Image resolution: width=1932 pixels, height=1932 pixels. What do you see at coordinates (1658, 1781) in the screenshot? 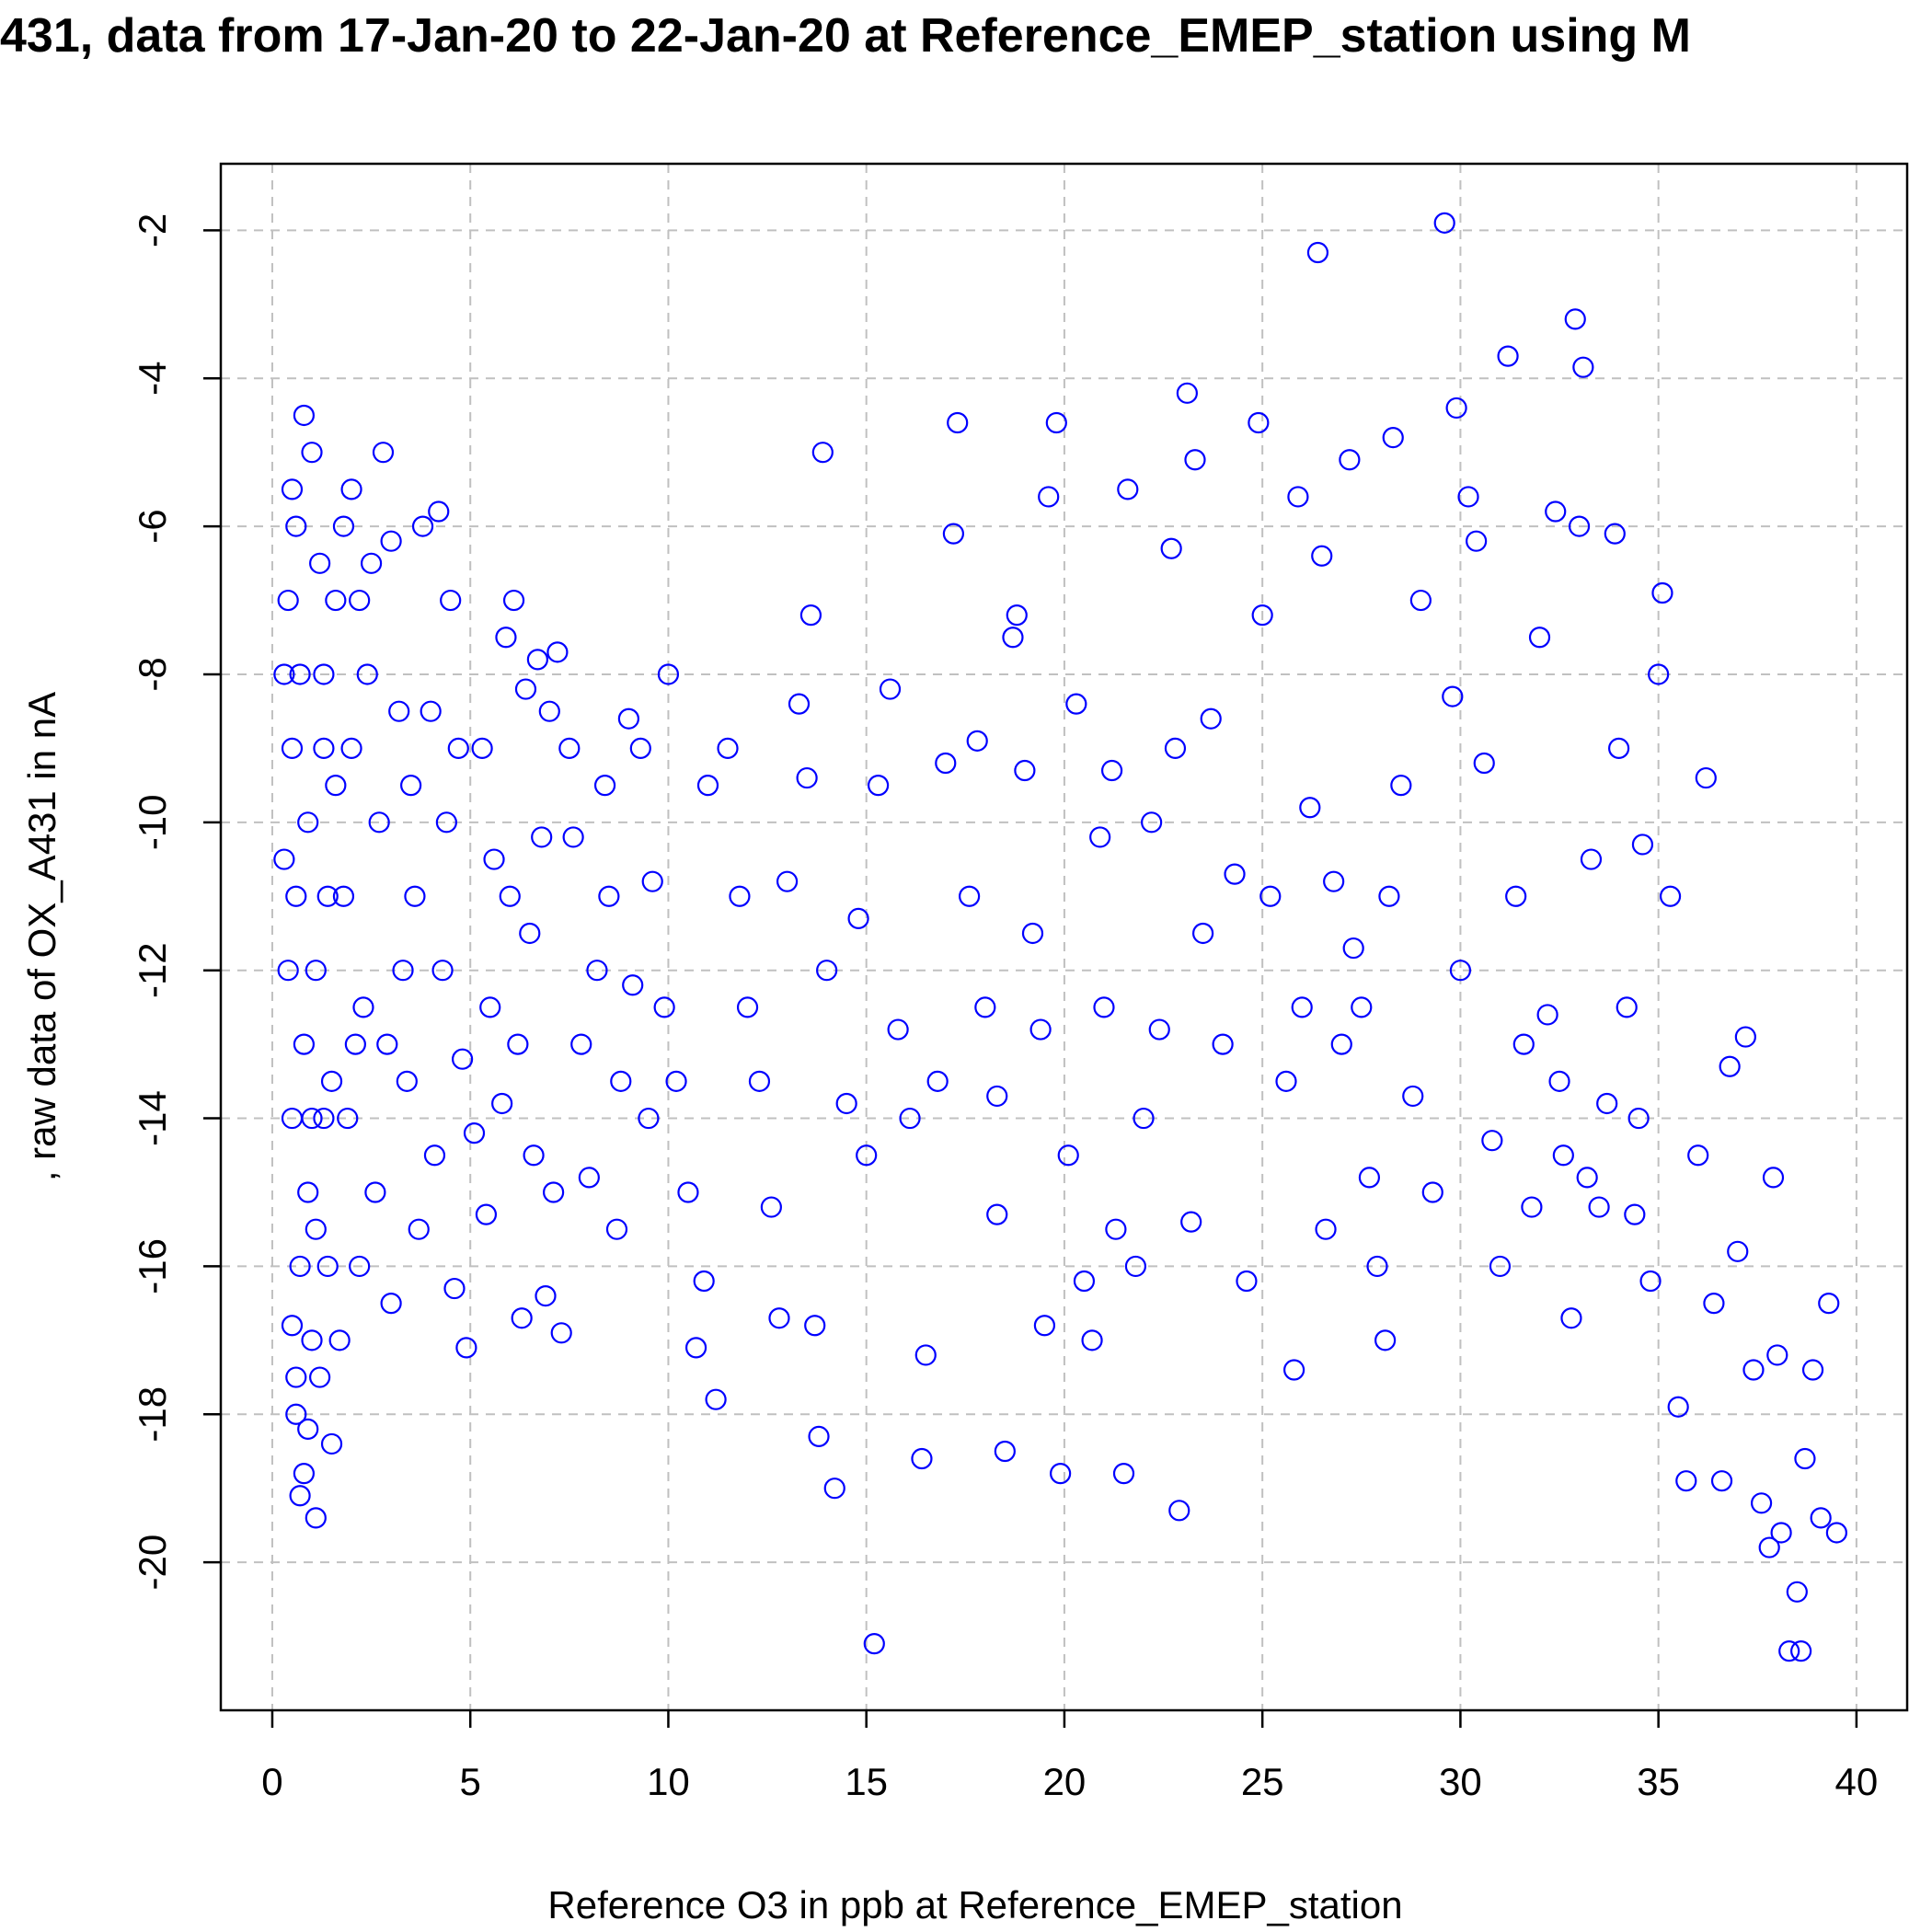
I see `x-tick-label: 35` at bounding box center [1658, 1781].